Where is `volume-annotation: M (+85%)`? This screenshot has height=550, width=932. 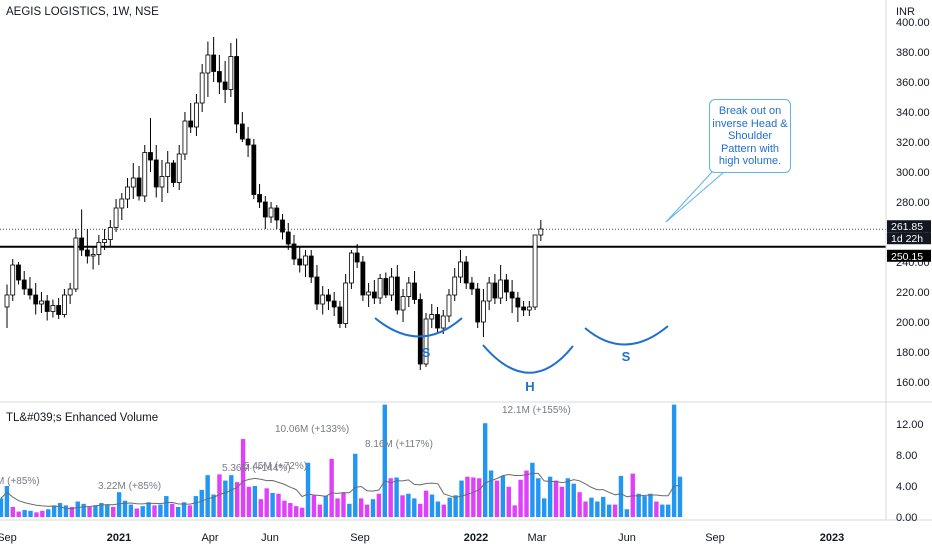
volume-annotation: M (+85%) is located at coordinates (20, 481).